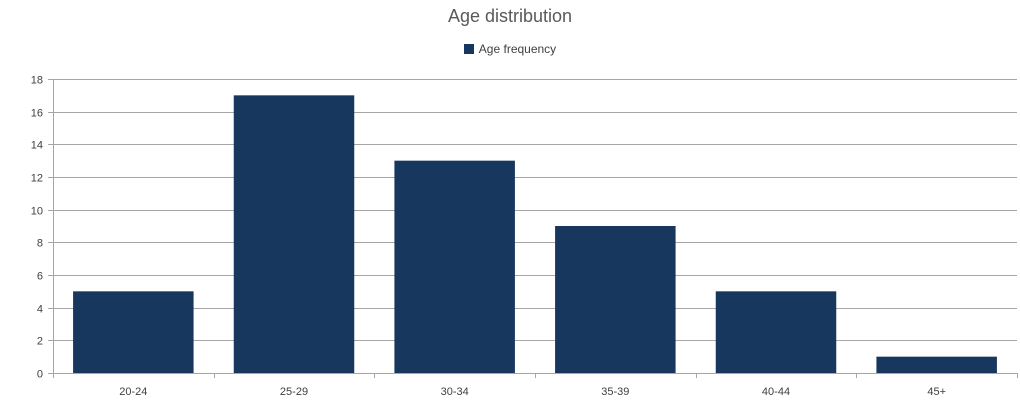 The width and height of the screenshot is (1020, 418). Describe the element at coordinates (133, 392) in the screenshot. I see `x-tick-label: 20-24` at that location.